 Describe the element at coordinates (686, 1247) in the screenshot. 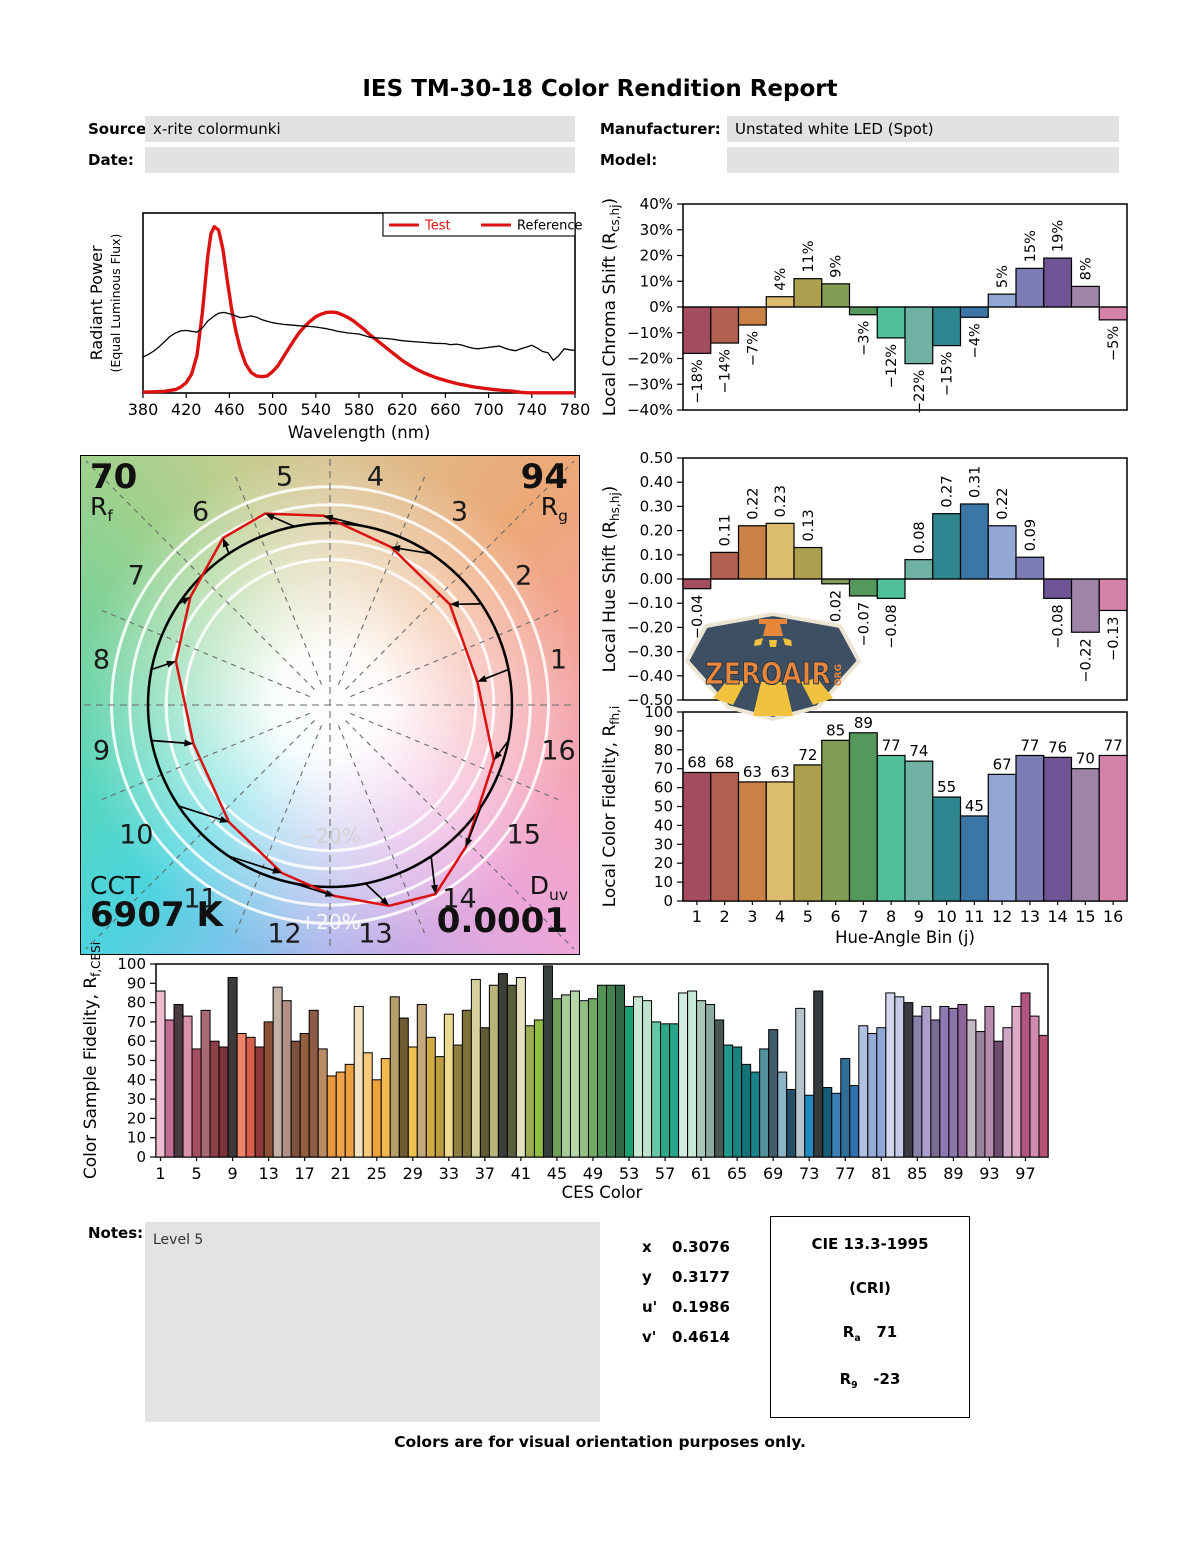

I see `chromaticity-row: x 0.3076` at that location.